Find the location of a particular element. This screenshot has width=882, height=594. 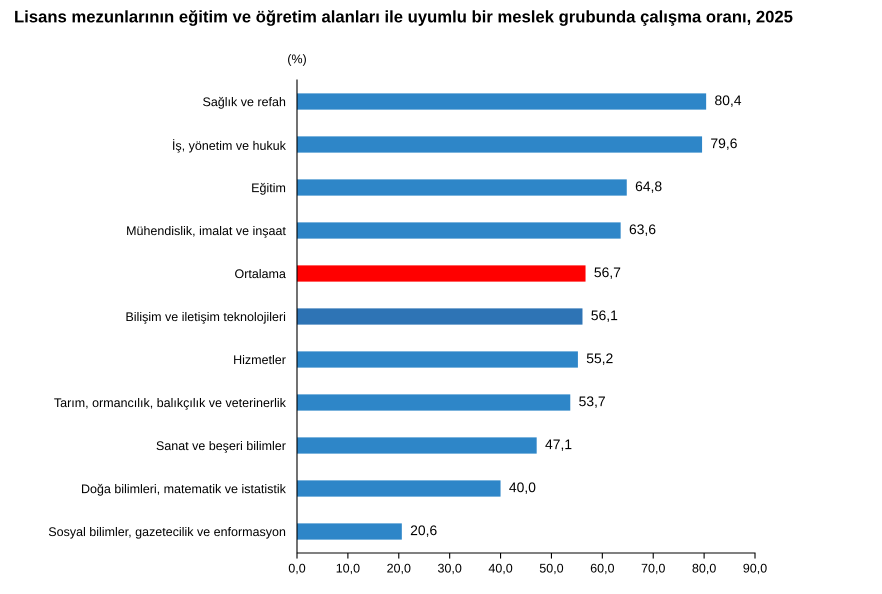

x-tick-label: 0,0 is located at coordinates (297, 569).